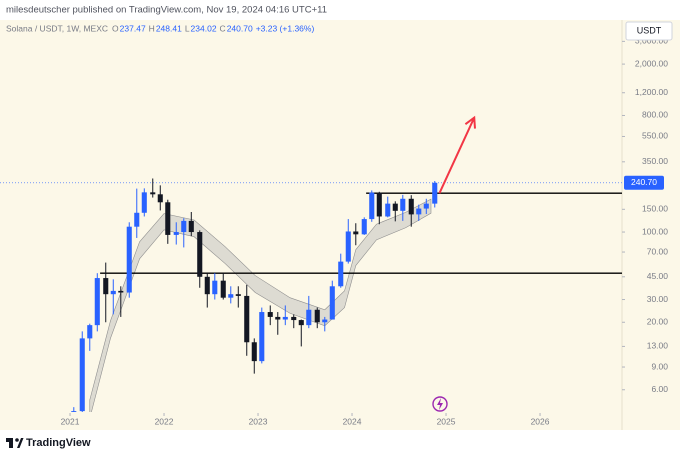 The height and width of the screenshot is (460, 680). I want to click on y-tick-label: 9.00, so click(659, 366).